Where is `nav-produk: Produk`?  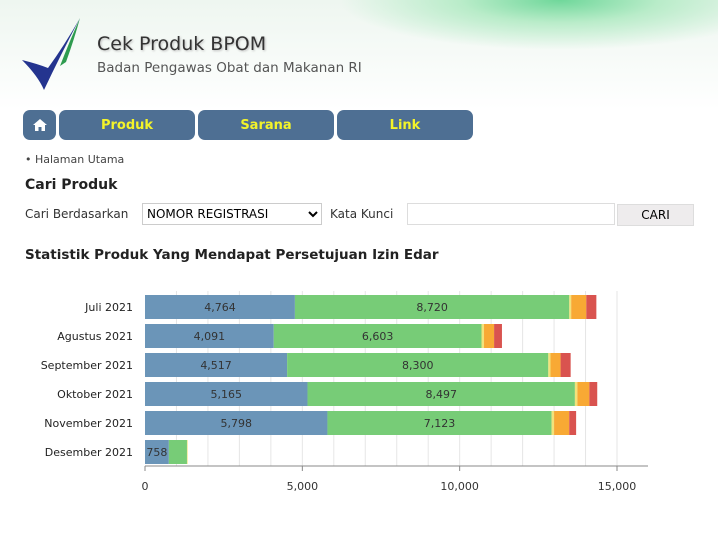
nav-produk: Produk is located at coordinates (127, 125).